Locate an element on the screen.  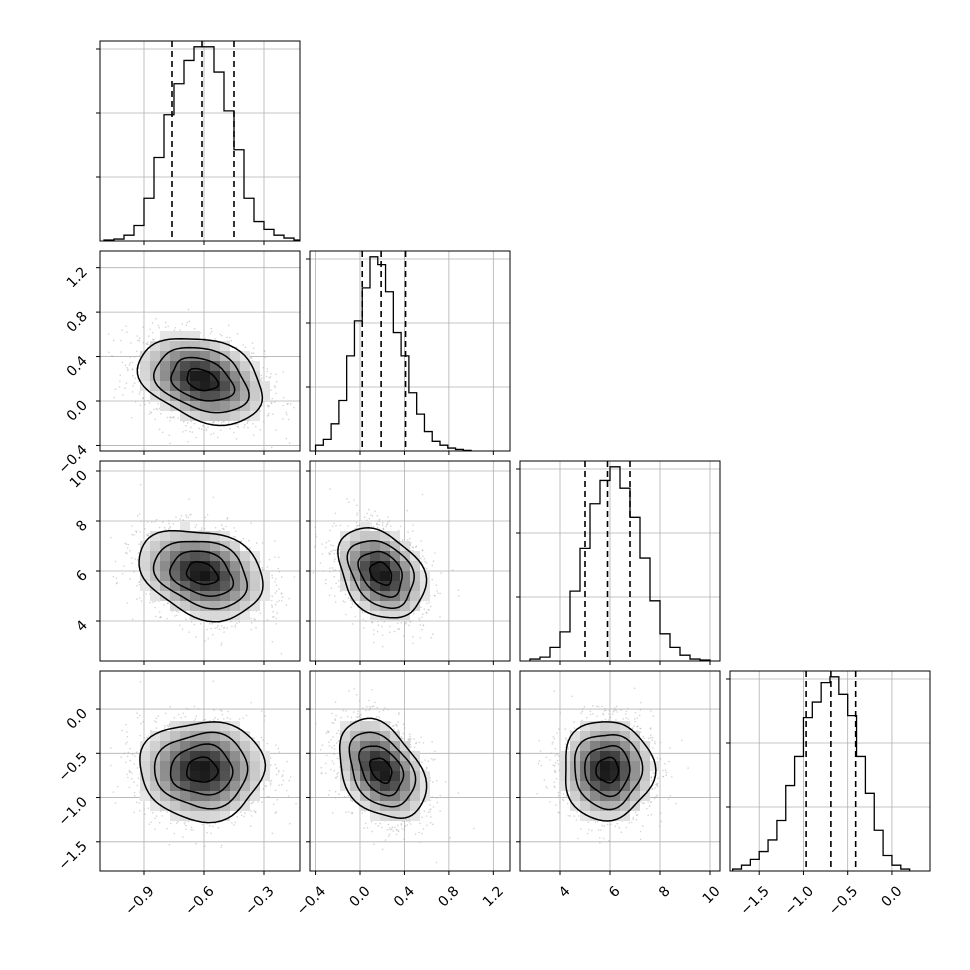
y-tick-label: 6 is located at coordinates (82, 576).